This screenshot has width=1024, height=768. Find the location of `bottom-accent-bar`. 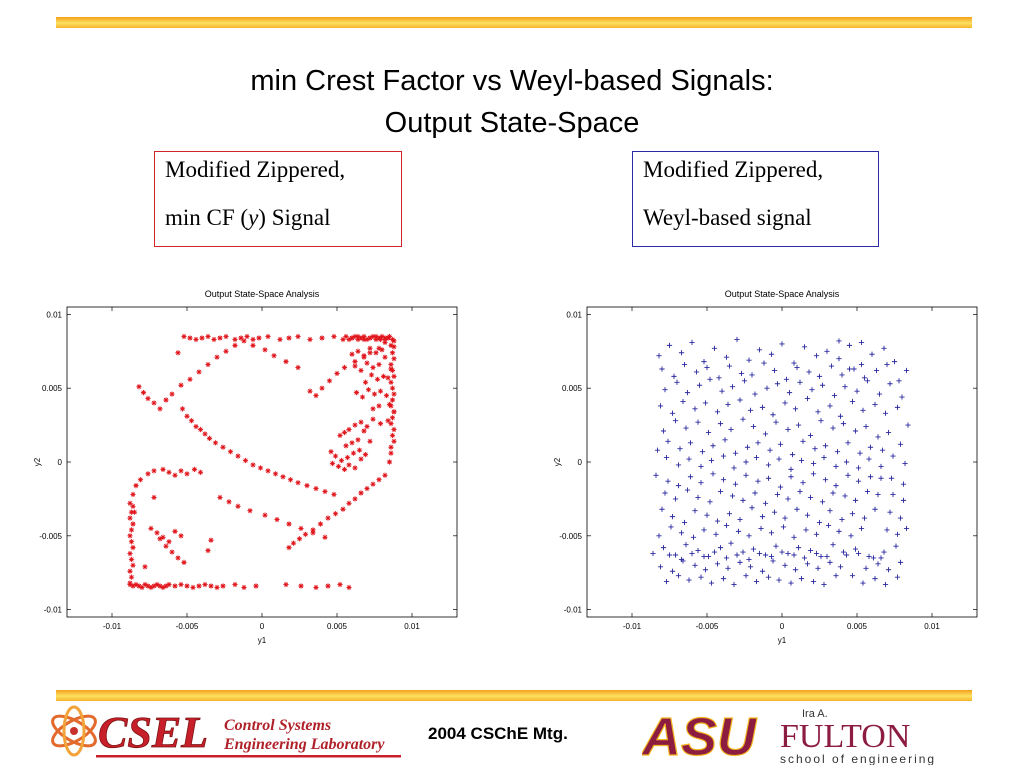

bottom-accent-bar is located at coordinates (514, 695).